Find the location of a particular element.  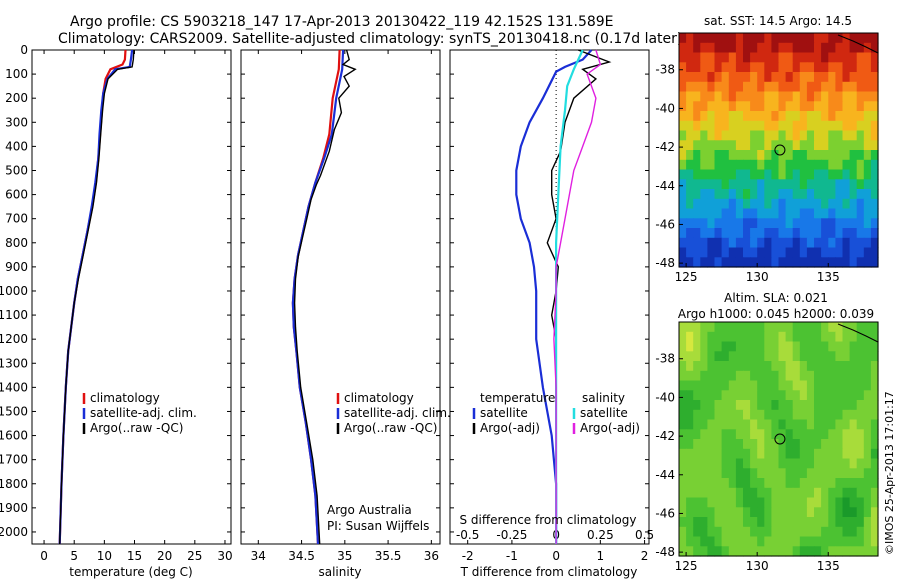

map-y-tick-label: -42 is located at coordinates (665, 436).